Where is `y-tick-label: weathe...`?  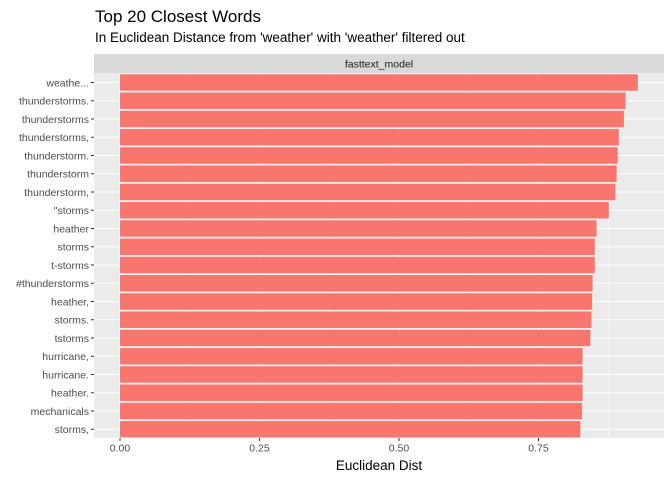 y-tick-label: weathe... is located at coordinates (67, 83).